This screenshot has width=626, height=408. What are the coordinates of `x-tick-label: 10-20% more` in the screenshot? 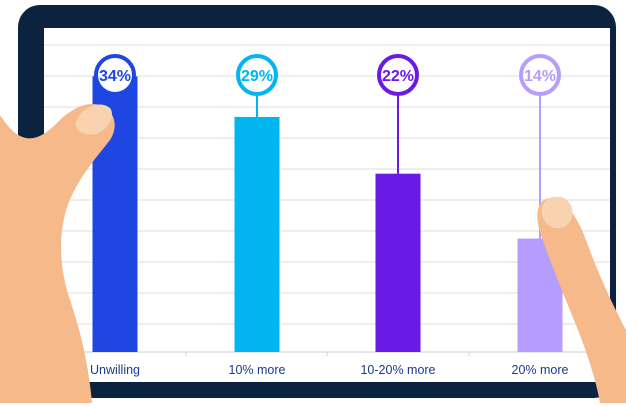 It's located at (397, 370).